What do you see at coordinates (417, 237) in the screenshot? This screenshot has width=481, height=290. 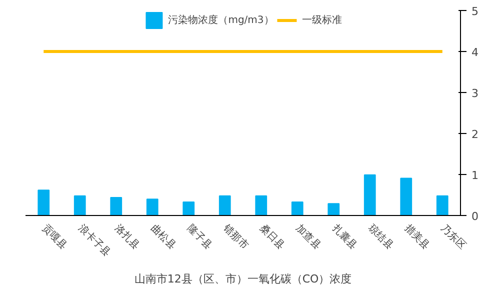 I see `x-tick-label: 措美县` at bounding box center [417, 237].